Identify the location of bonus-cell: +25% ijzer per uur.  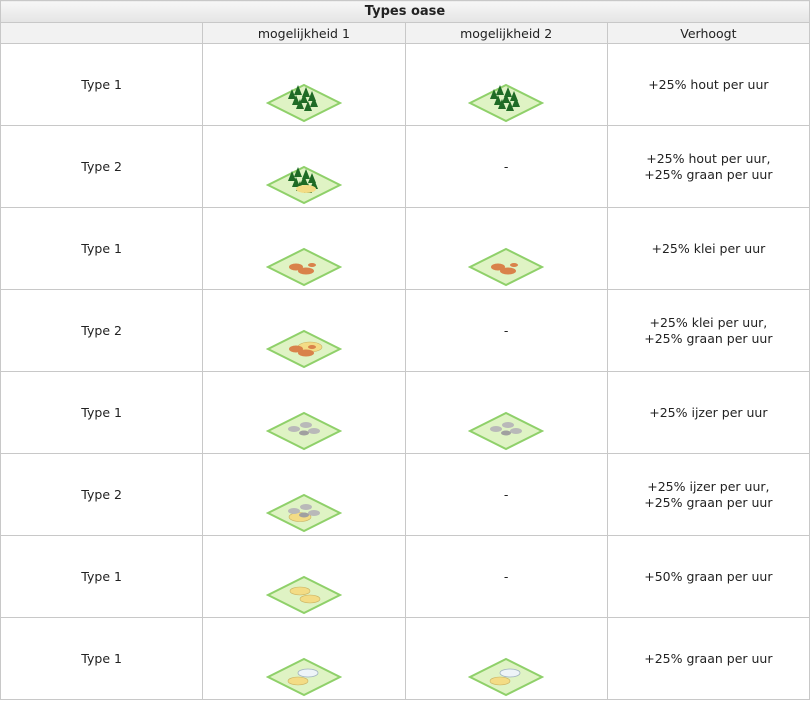
(708, 412).